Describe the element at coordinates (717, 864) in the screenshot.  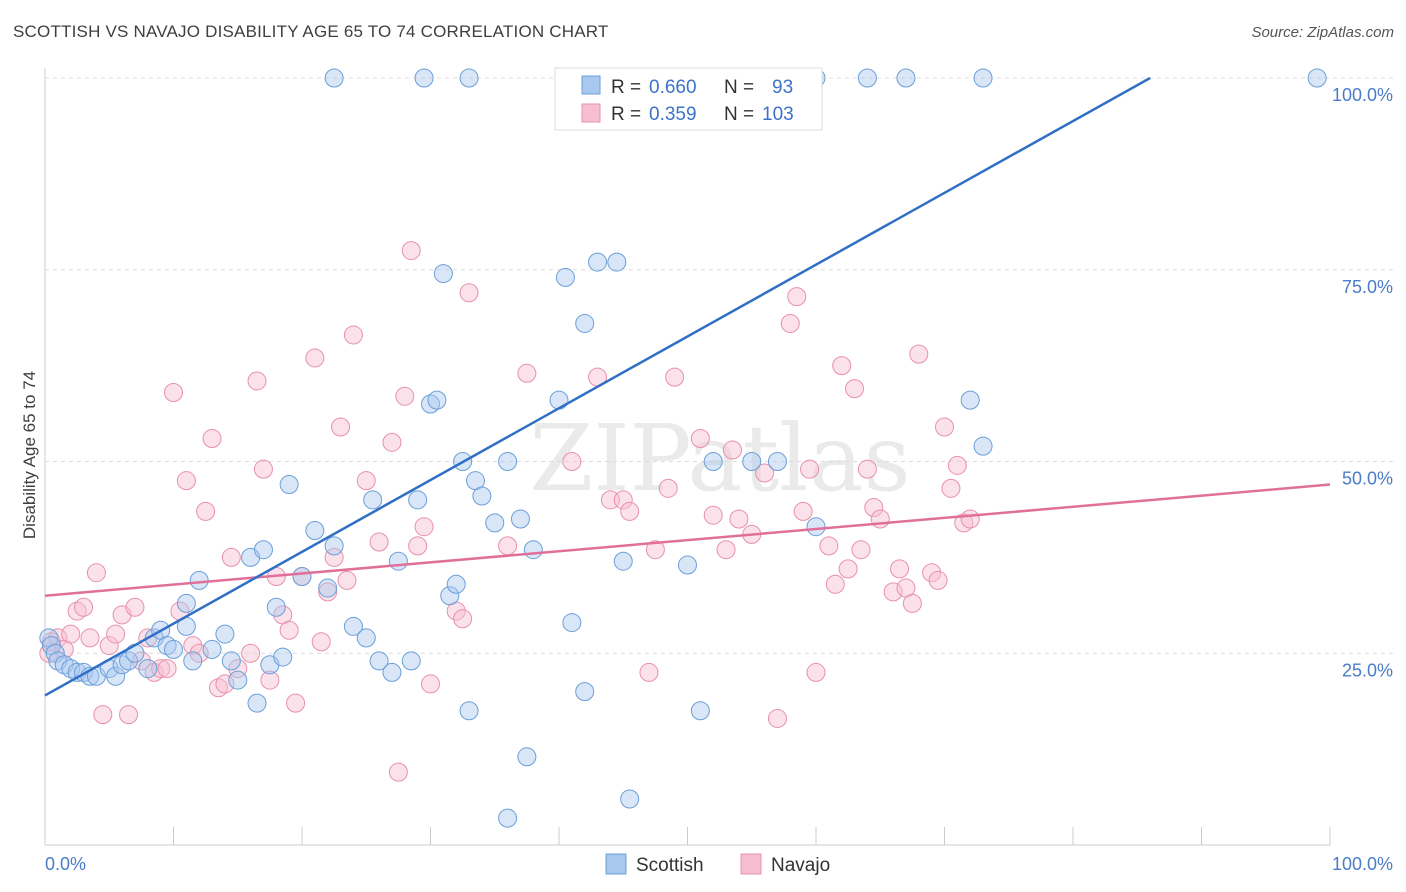
I see `bottom-legend: Scottish Navajo` at that location.